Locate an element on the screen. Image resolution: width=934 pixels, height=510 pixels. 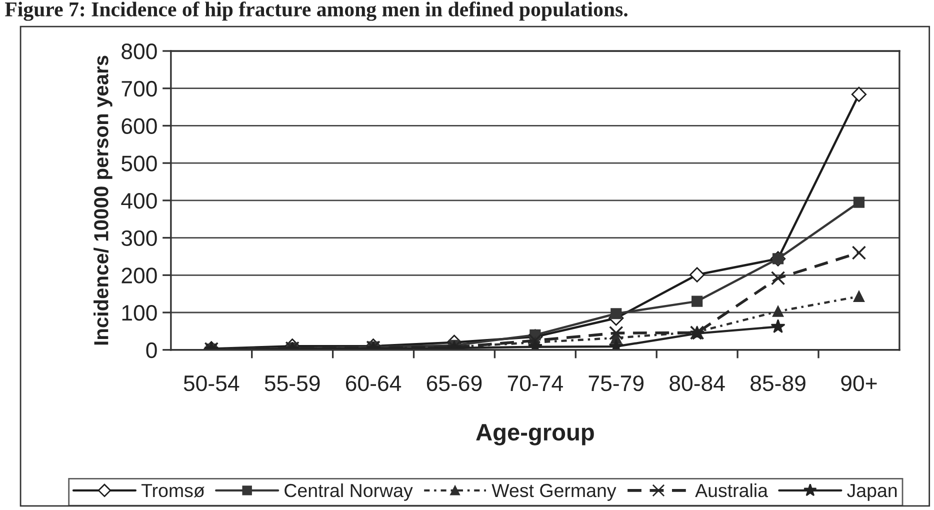
y-tick-label: 800 is located at coordinates (139, 52).